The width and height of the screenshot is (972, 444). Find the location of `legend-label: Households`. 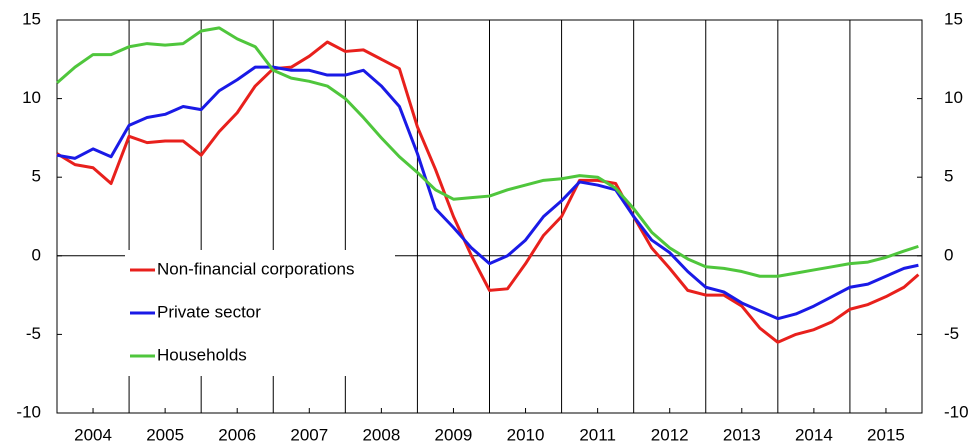

legend-label: Households is located at coordinates (202, 354).